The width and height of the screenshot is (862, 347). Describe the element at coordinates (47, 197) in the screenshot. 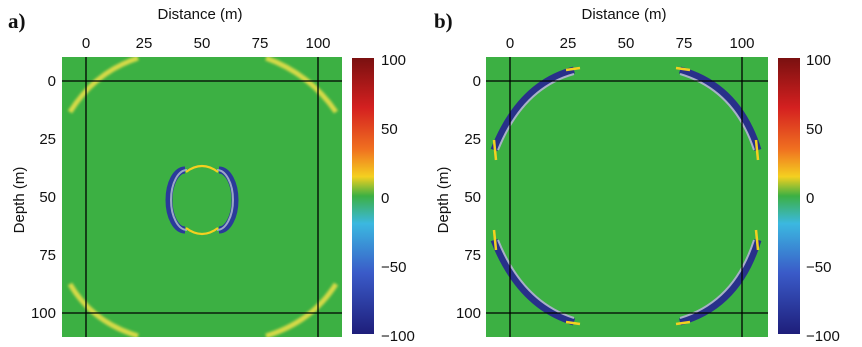

I see `panel-a-y-tick: 50` at that location.